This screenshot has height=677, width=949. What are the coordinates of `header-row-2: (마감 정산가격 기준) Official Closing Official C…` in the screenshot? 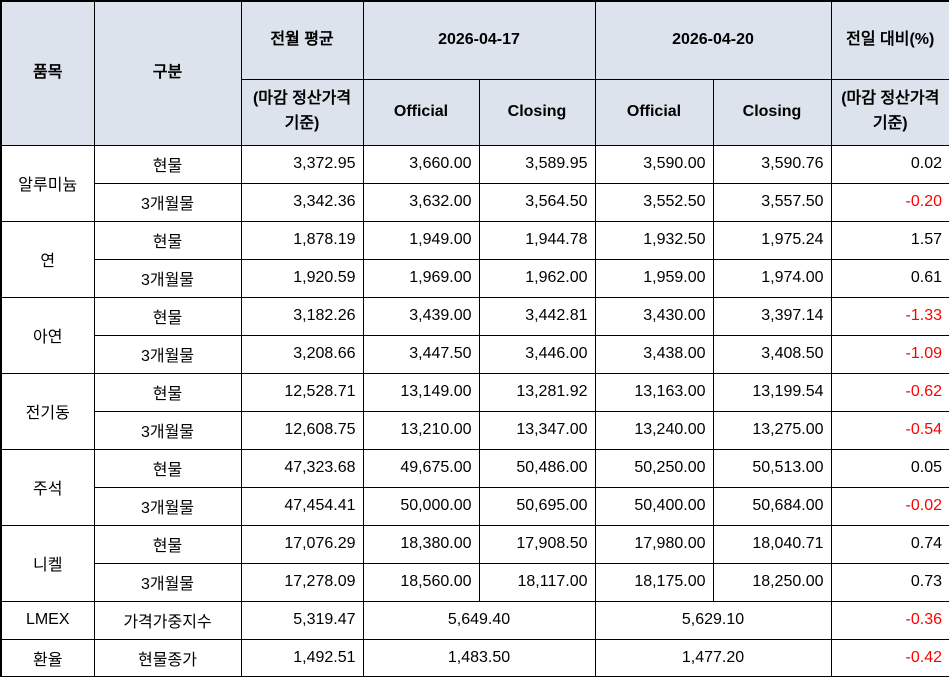 It's located at (475, 112).